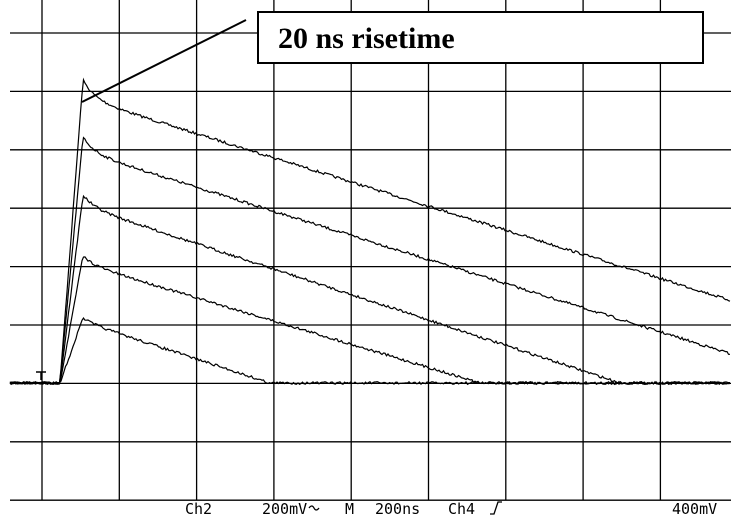 This screenshot has height=518, width=731. I want to click on annotation: 20 ns risetime, so click(366, 38).